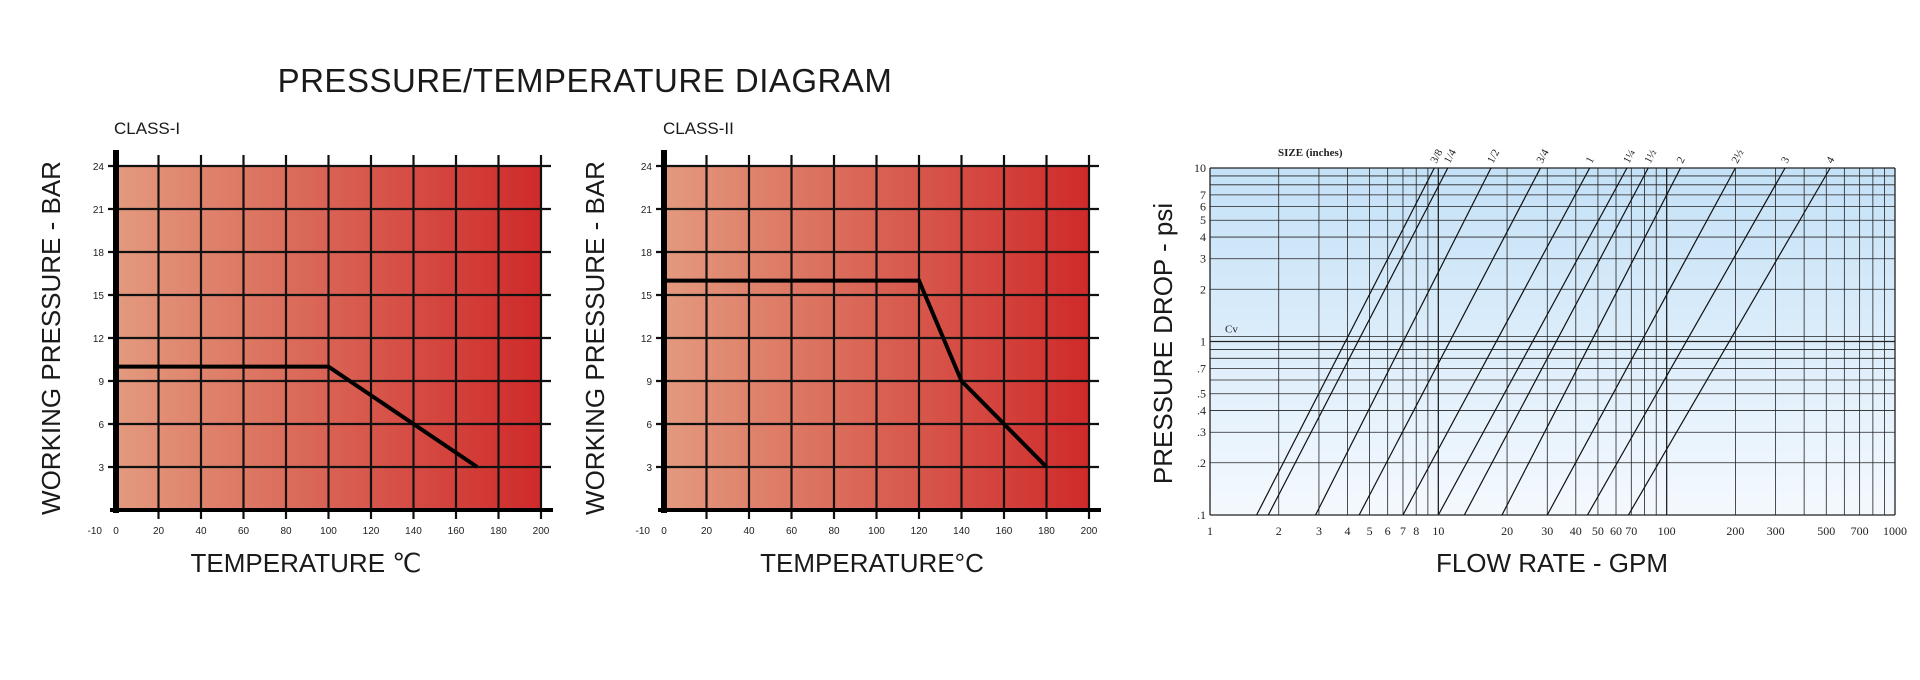 Image resolution: width=1920 pixels, height=680 pixels. I want to click on y-tick-label: .3, so click(1201, 432).